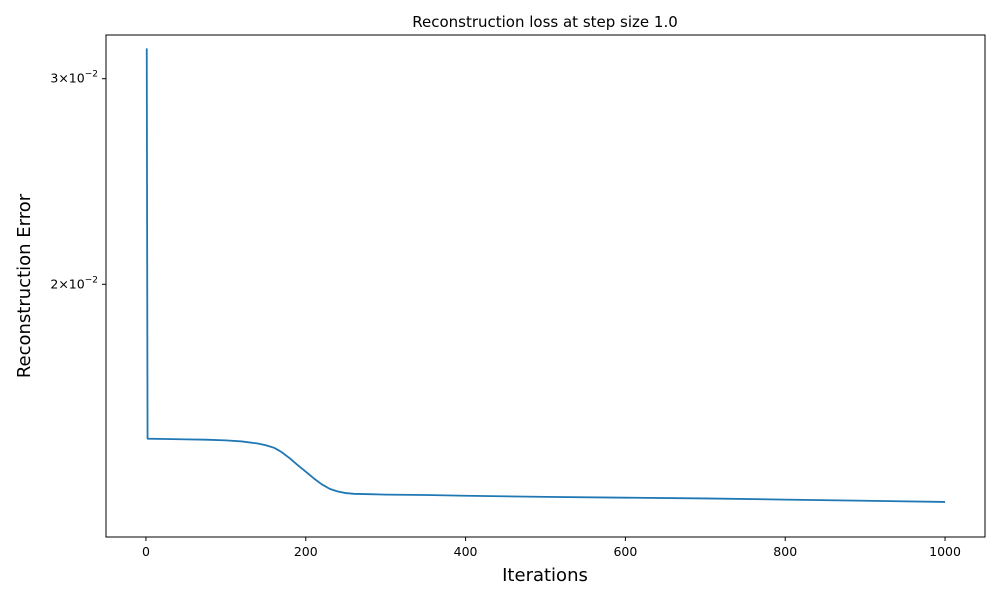 Image resolution: width=1000 pixels, height=600 pixels. What do you see at coordinates (74, 78) in the screenshot?
I see `y-tick-label: 3×10⁻²` at bounding box center [74, 78].